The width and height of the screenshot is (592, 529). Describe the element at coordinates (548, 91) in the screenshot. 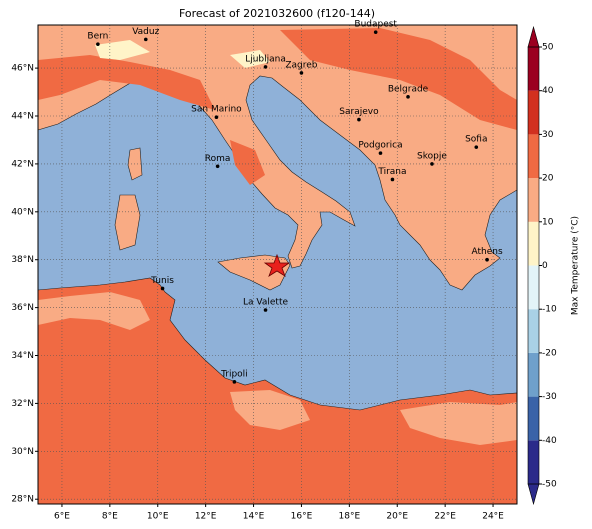

I see `colorbar-tick-label: 40` at that location.